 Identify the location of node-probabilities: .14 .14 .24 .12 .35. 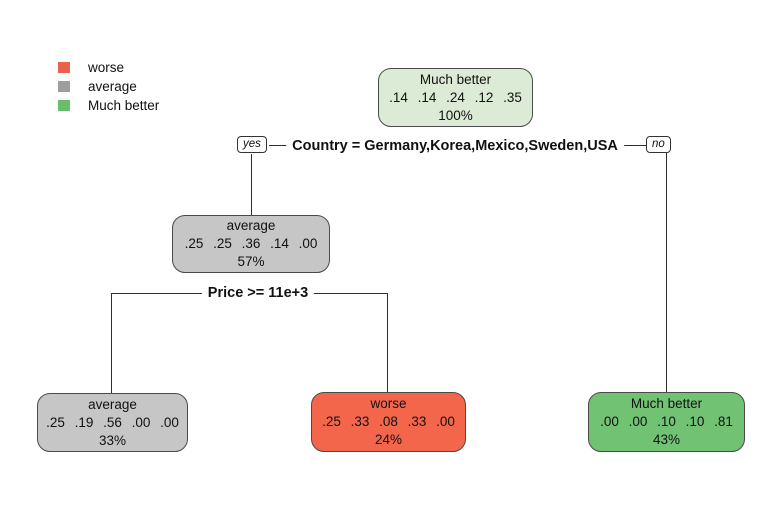
(455, 97).